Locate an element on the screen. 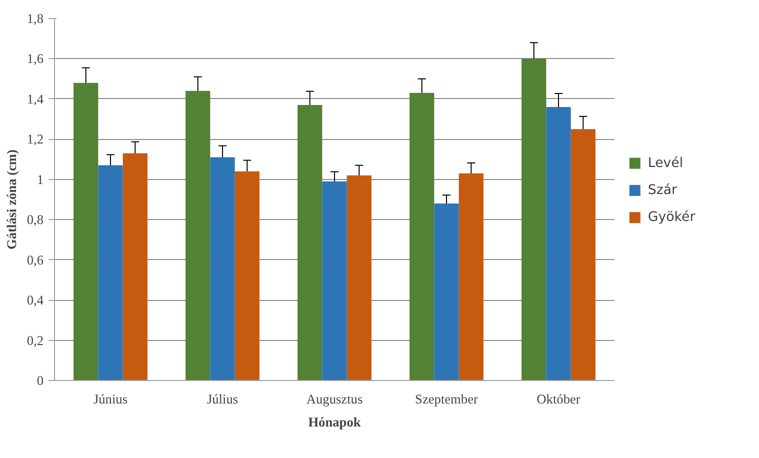  legend-label: Szár is located at coordinates (663, 190).